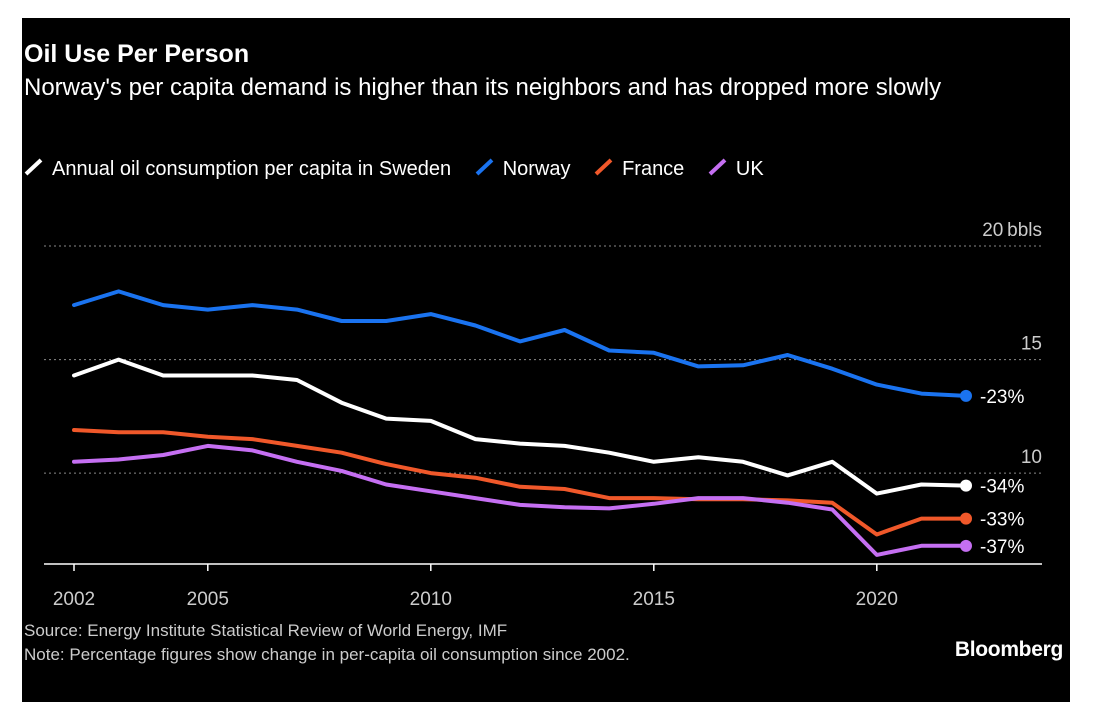 This screenshot has width=1093, height=723. Describe the element at coordinates (1002, 520) in the screenshot. I see `series-end-label-france: -33%` at that location.